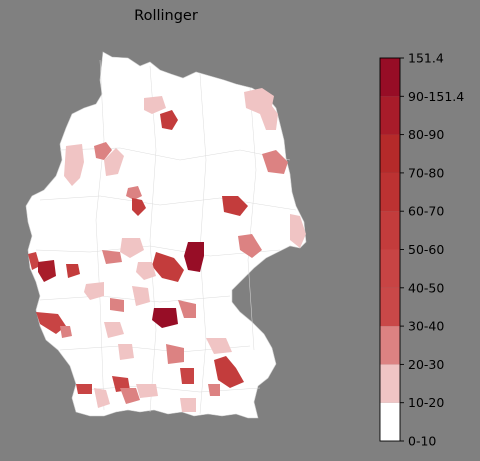  I want to click on colorbar-tick-label: 10-20, so click(426, 402).